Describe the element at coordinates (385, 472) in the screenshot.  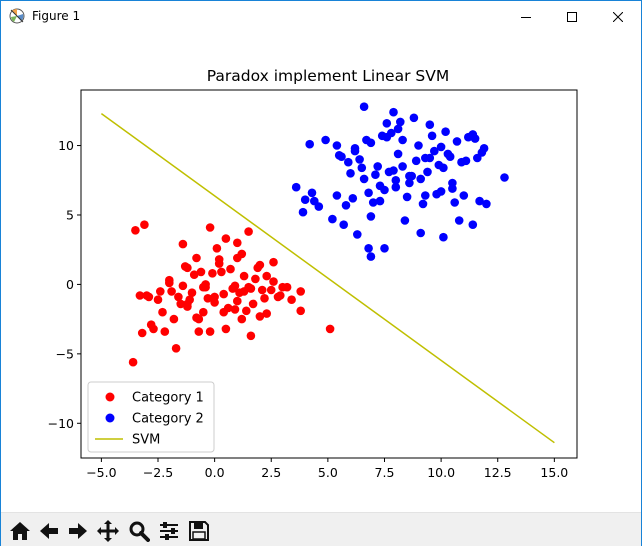
I see `x-tick-label: 7.5` at that location.